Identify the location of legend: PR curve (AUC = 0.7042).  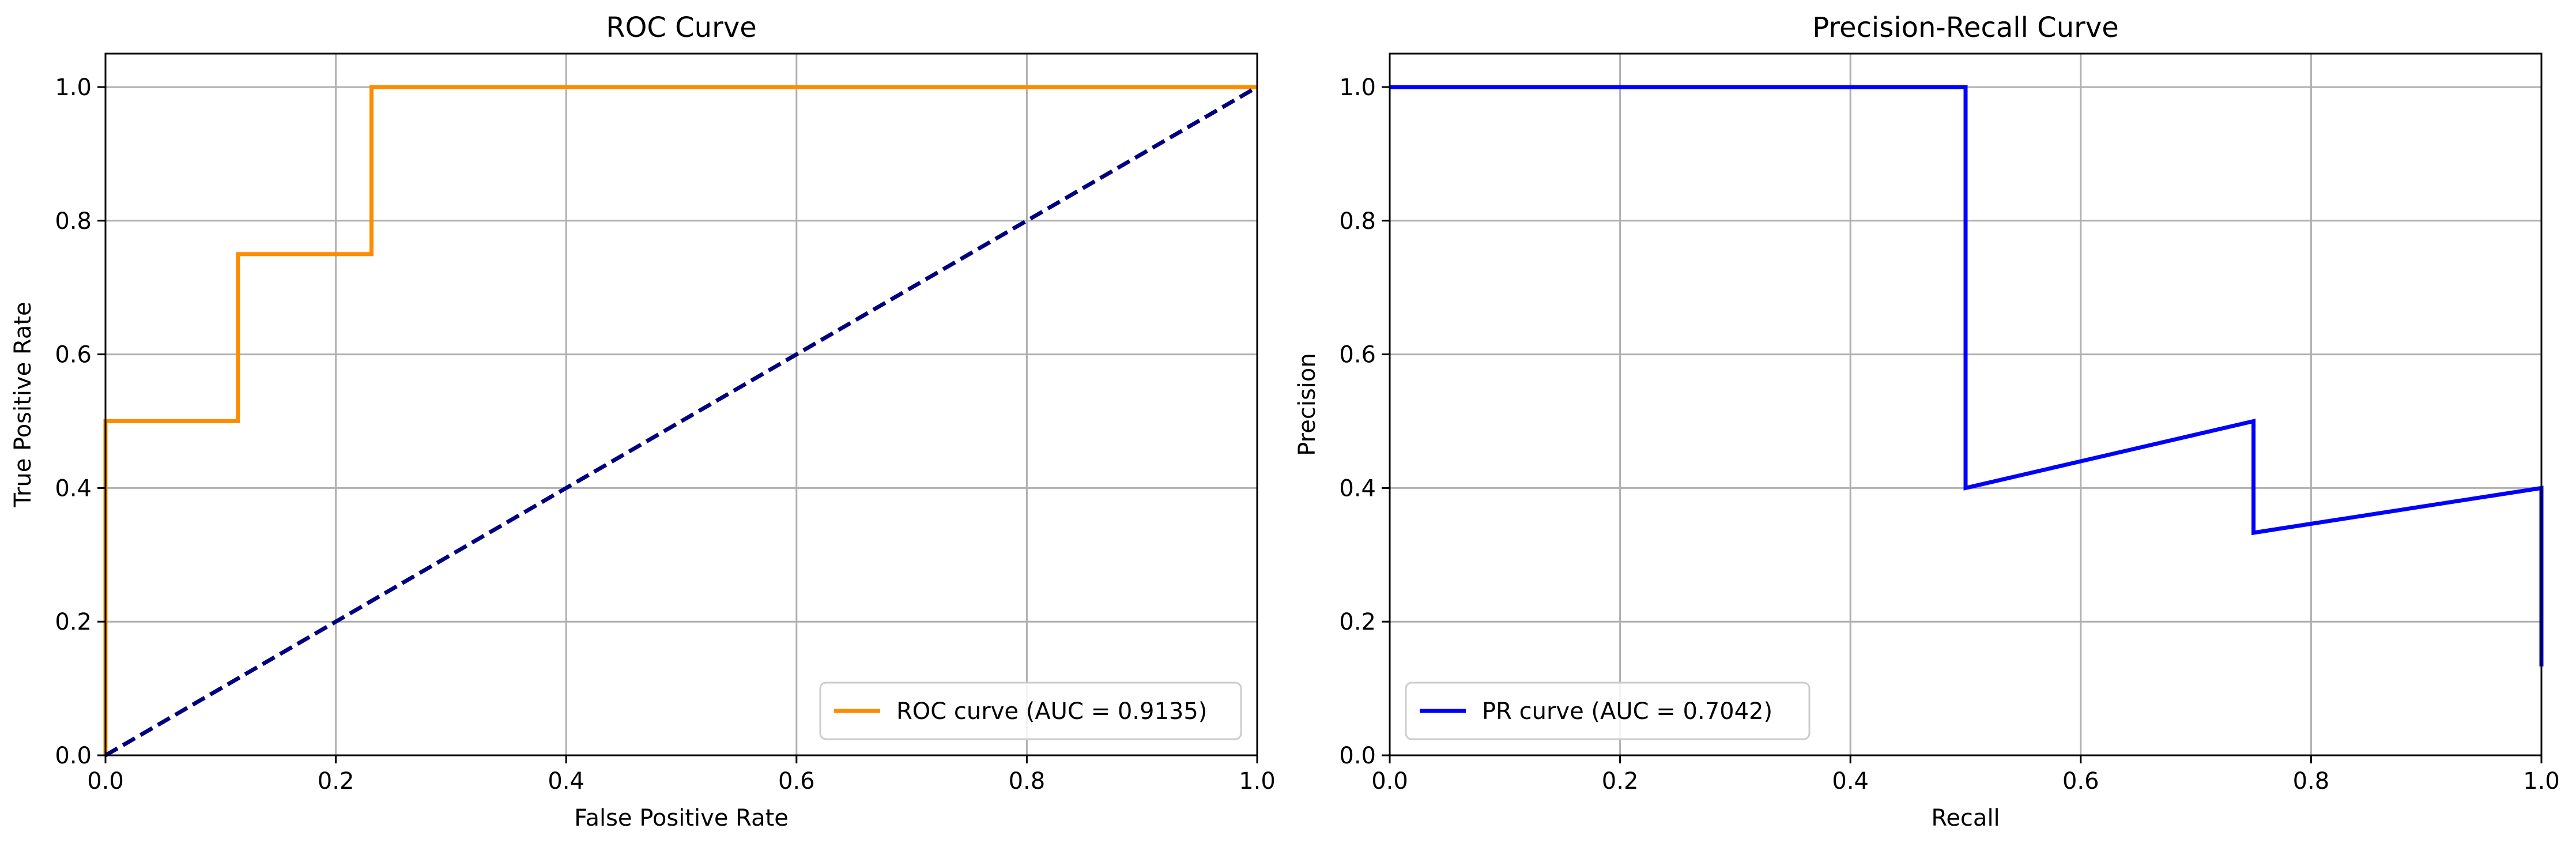
(1608, 711).